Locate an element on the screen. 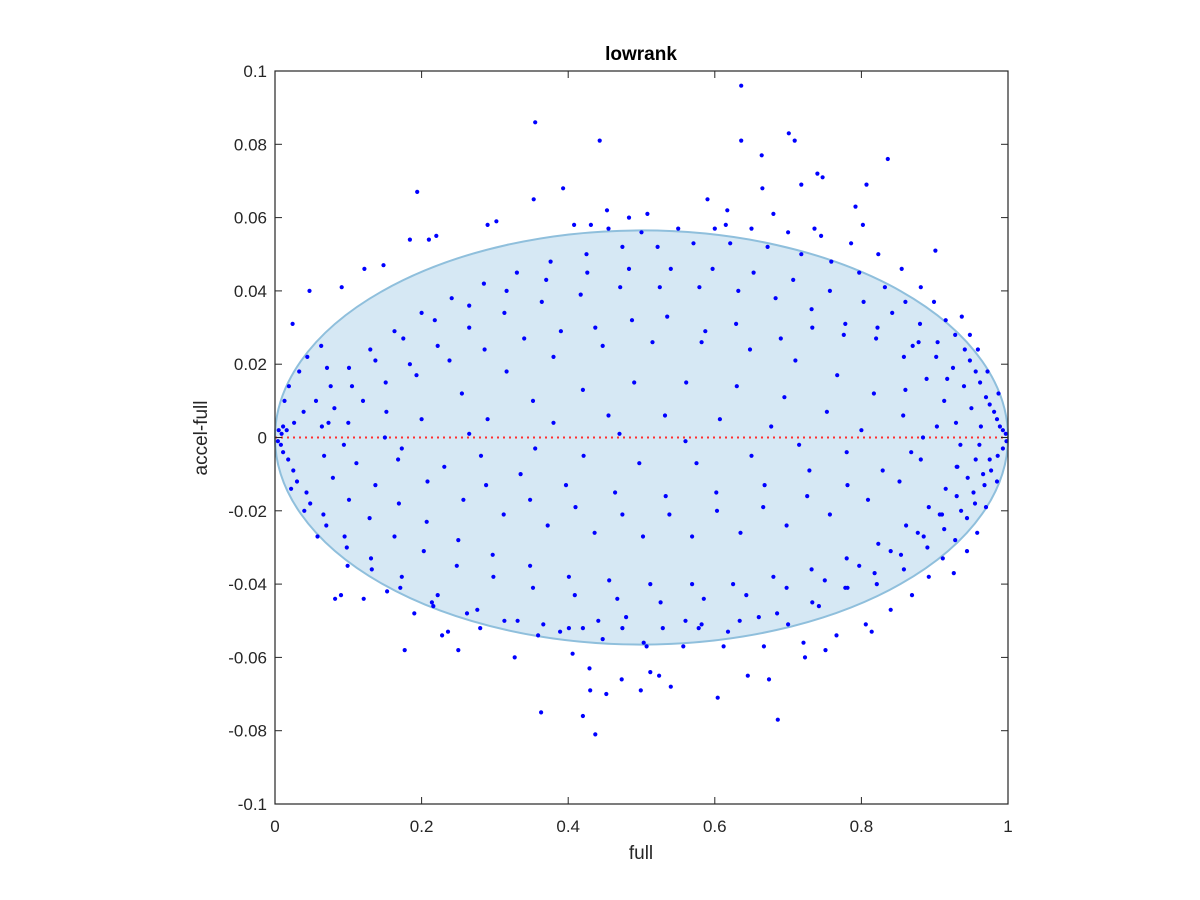  x-axis-label: full is located at coordinates (641, 853).